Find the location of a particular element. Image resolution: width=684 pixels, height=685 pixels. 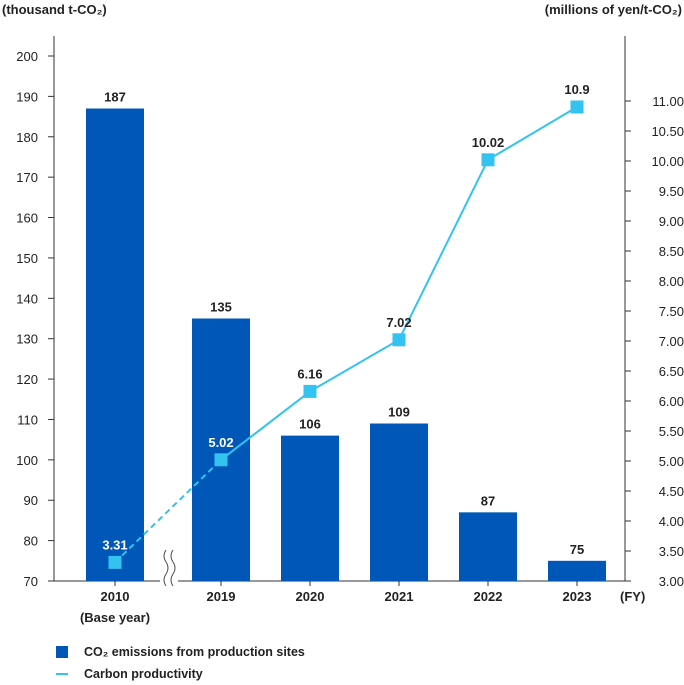

right-tick-label: 10.50 is located at coordinates (667, 131).